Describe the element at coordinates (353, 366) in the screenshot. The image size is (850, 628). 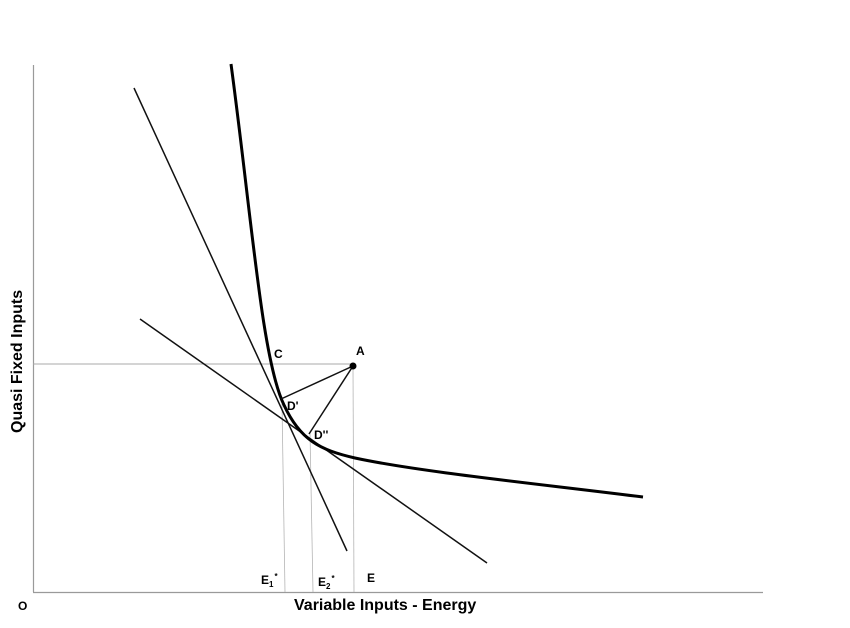
I see `point-a-marker` at that location.